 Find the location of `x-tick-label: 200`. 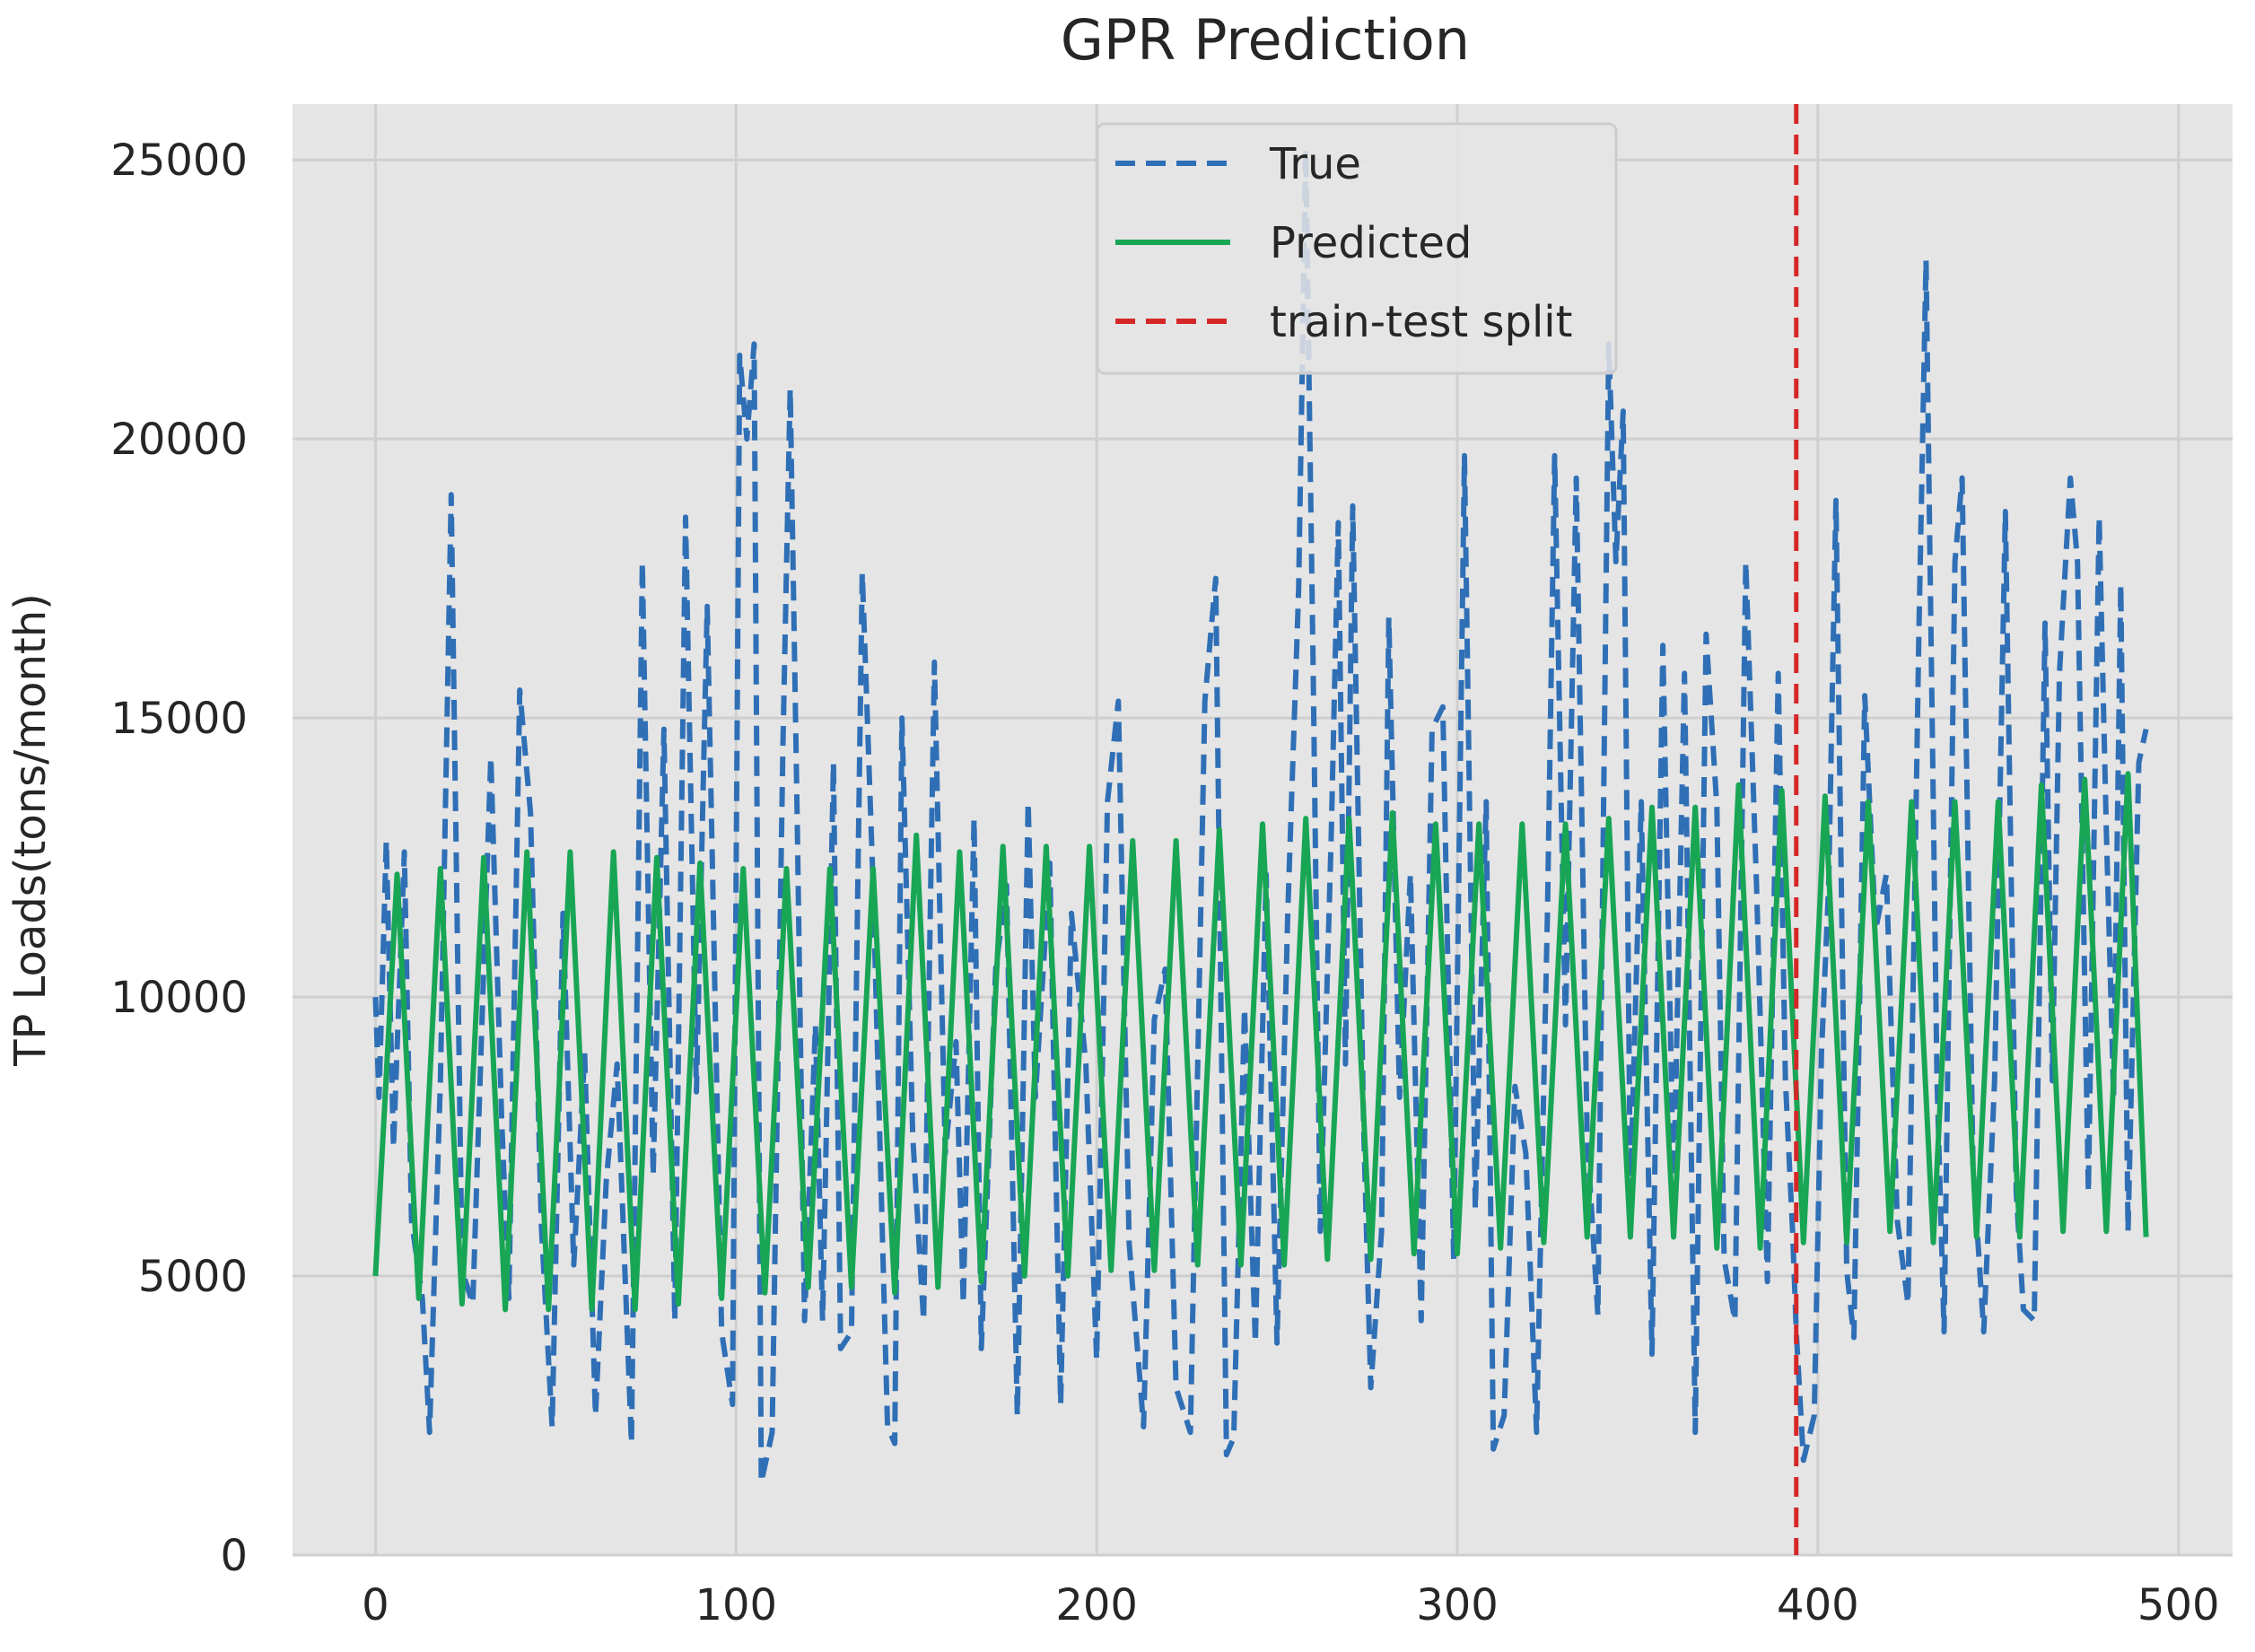

x-tick-label: 200 is located at coordinates (1096, 1605).